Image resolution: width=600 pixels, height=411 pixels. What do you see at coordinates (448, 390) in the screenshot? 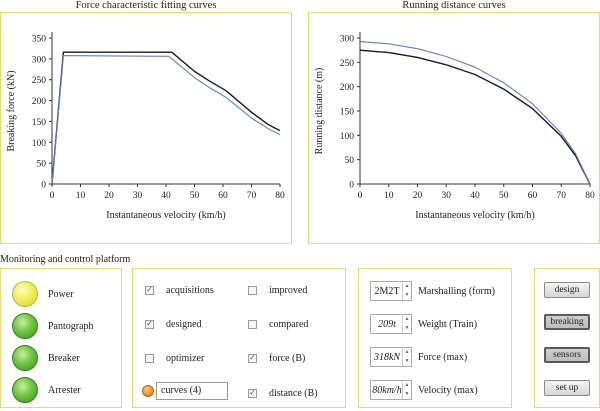
I see `param-label: Velocity (max)` at bounding box center [448, 390].